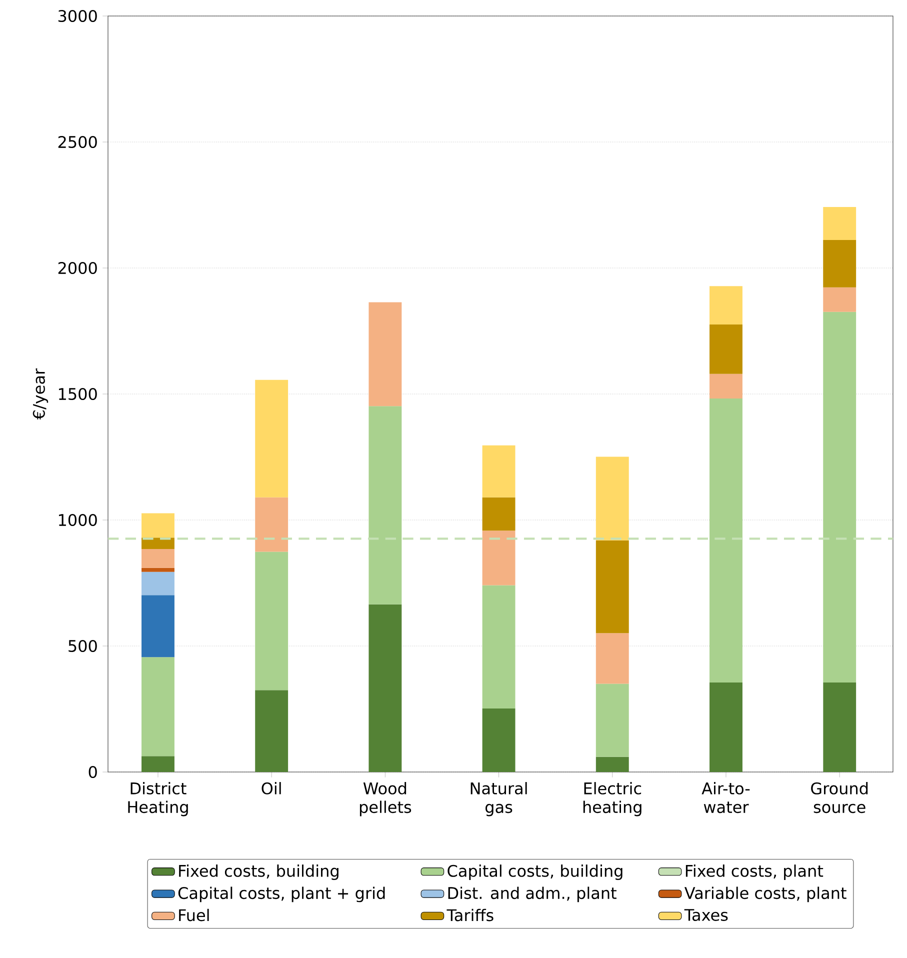  What do you see at coordinates (281, 894) in the screenshot?
I see `legend-label: Capital costs, plant + grid` at bounding box center [281, 894].